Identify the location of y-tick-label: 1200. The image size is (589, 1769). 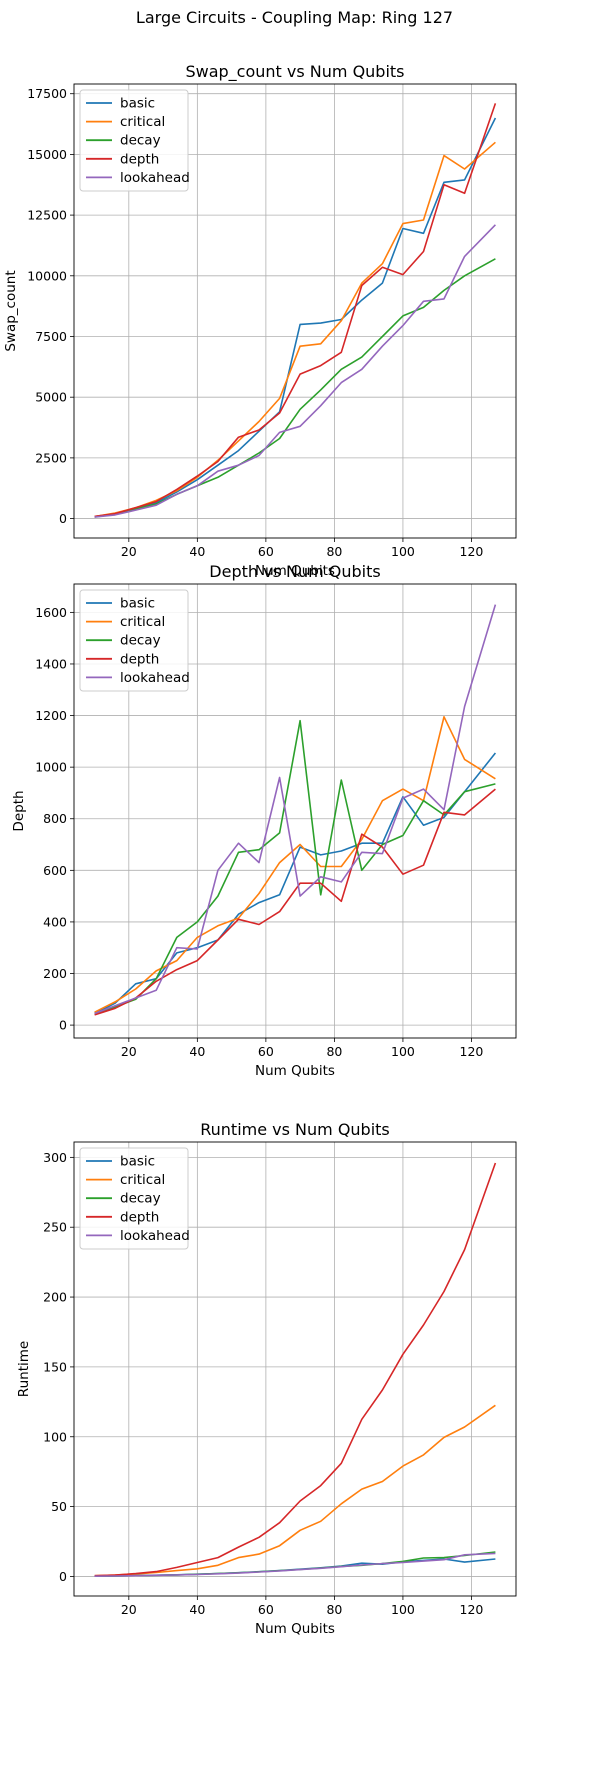
(51, 715).